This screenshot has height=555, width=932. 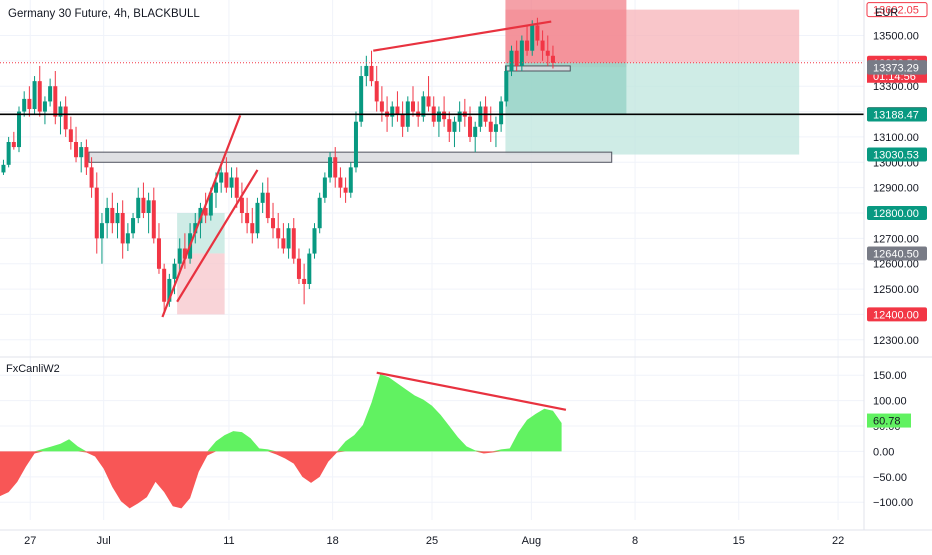 I want to click on time-axis-tick: 22, so click(x=838, y=541).